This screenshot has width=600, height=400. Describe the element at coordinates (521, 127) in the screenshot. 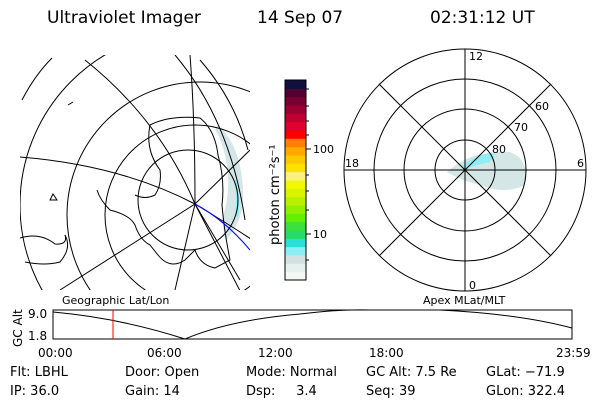

I see `lat-label-70: 70` at that location.